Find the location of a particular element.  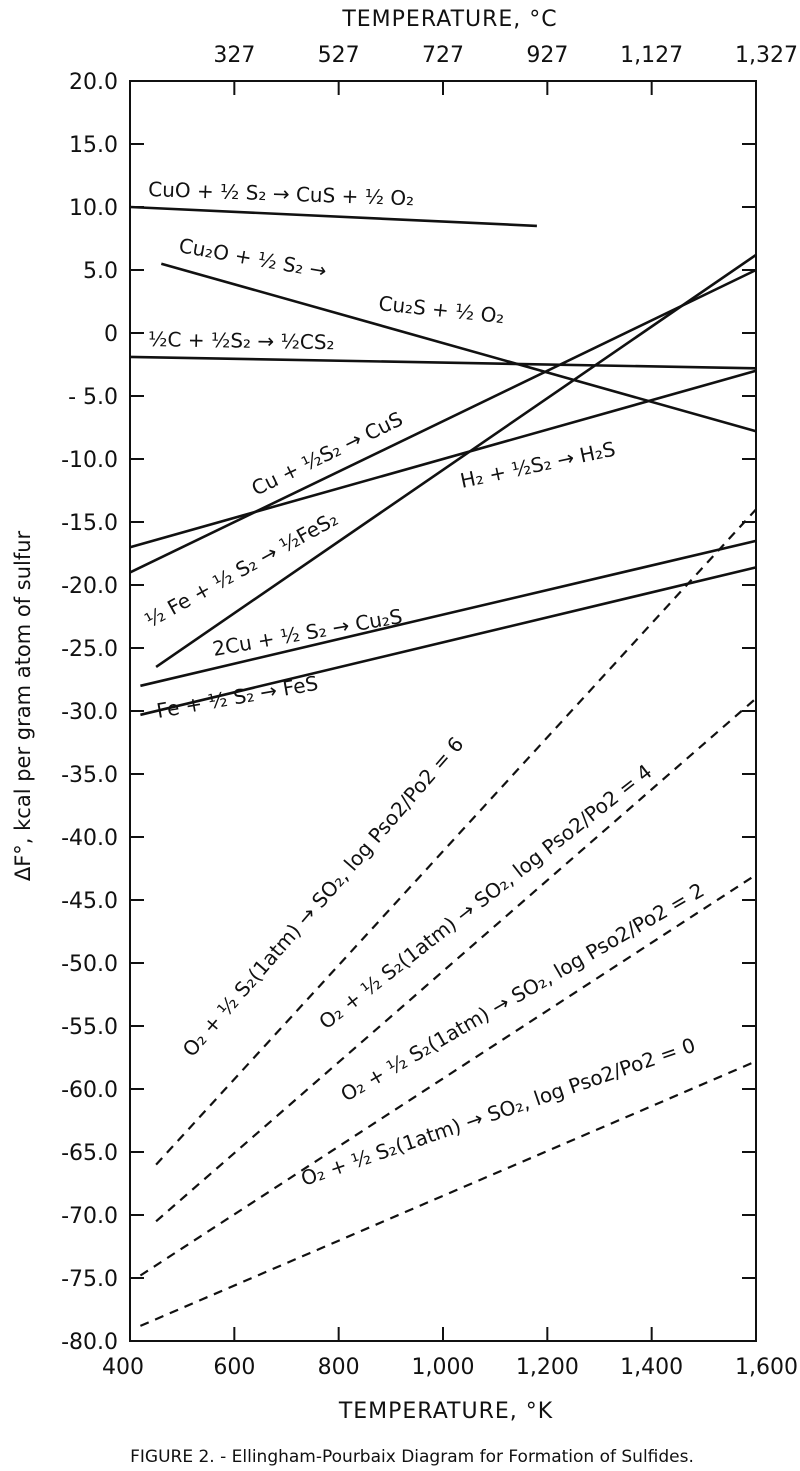

x-tick-label: 400 is located at coordinates (123, 1367).